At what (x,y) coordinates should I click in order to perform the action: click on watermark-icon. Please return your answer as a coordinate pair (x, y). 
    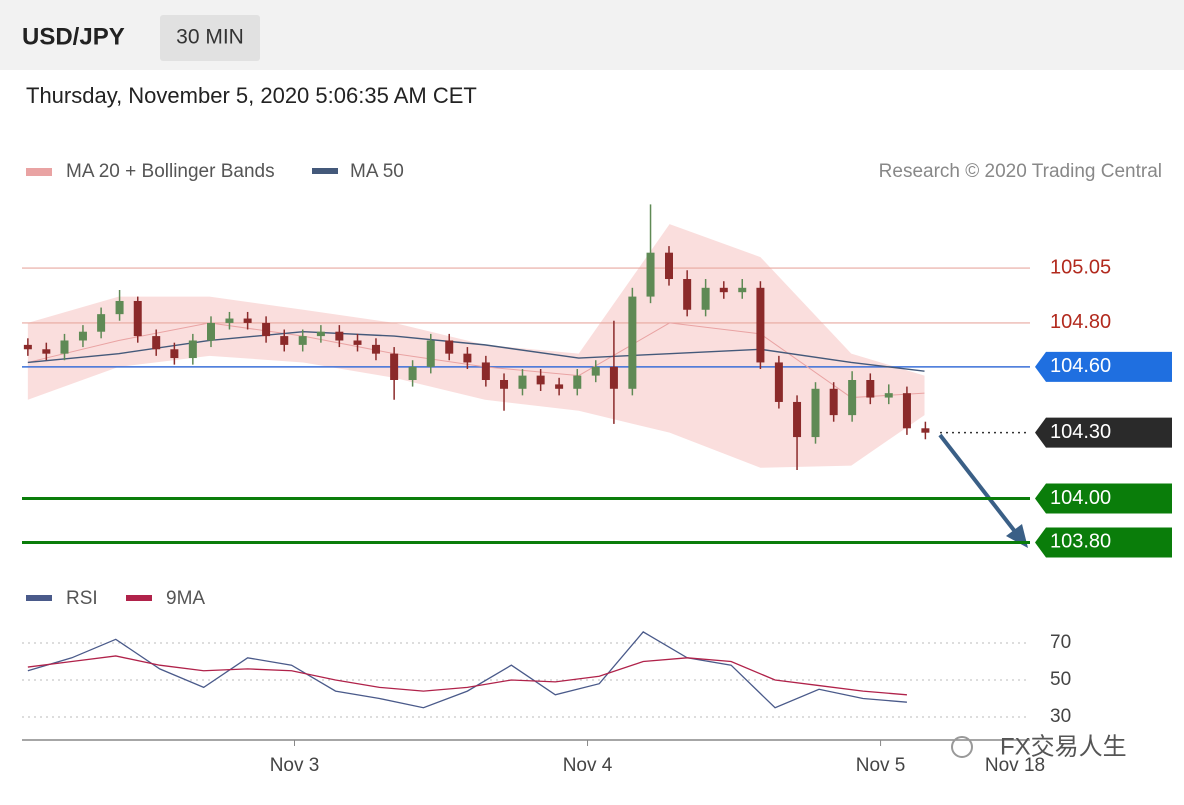
    Looking at the image, I should click on (962, 747).